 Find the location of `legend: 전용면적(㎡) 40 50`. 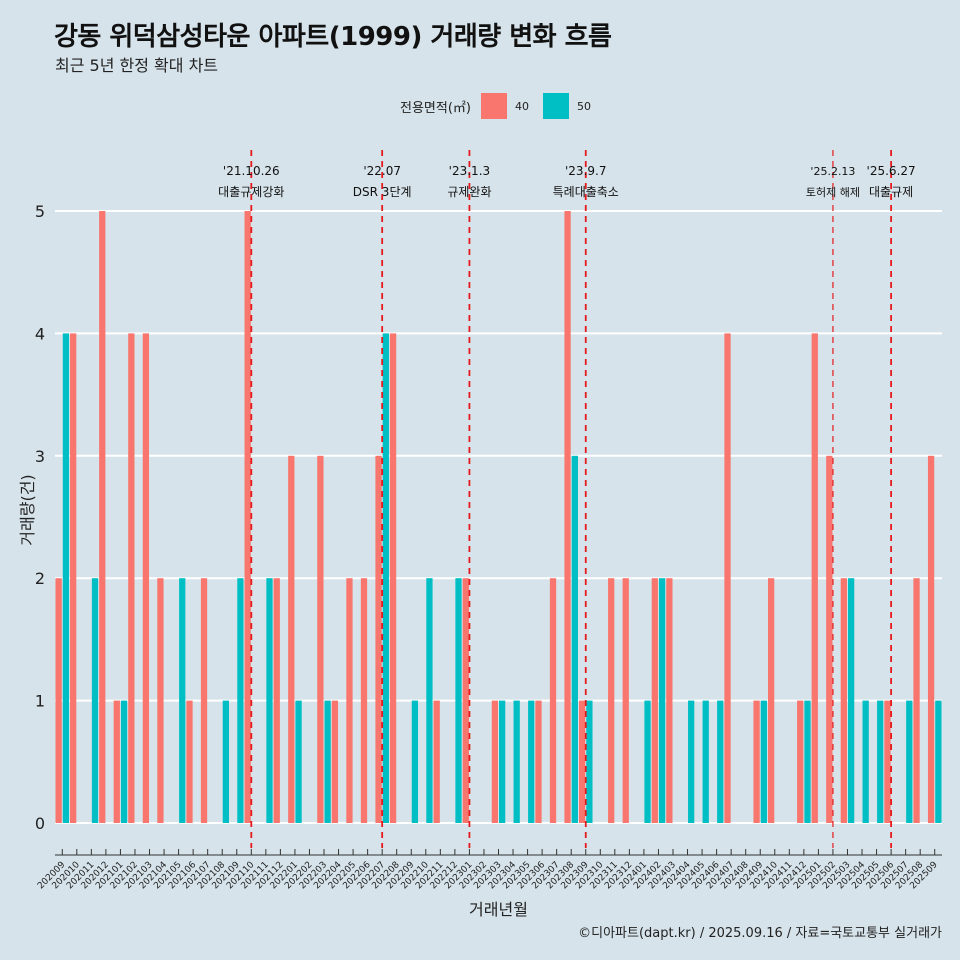

legend: 전용면적(㎡) 40 50 is located at coordinates (502, 106).